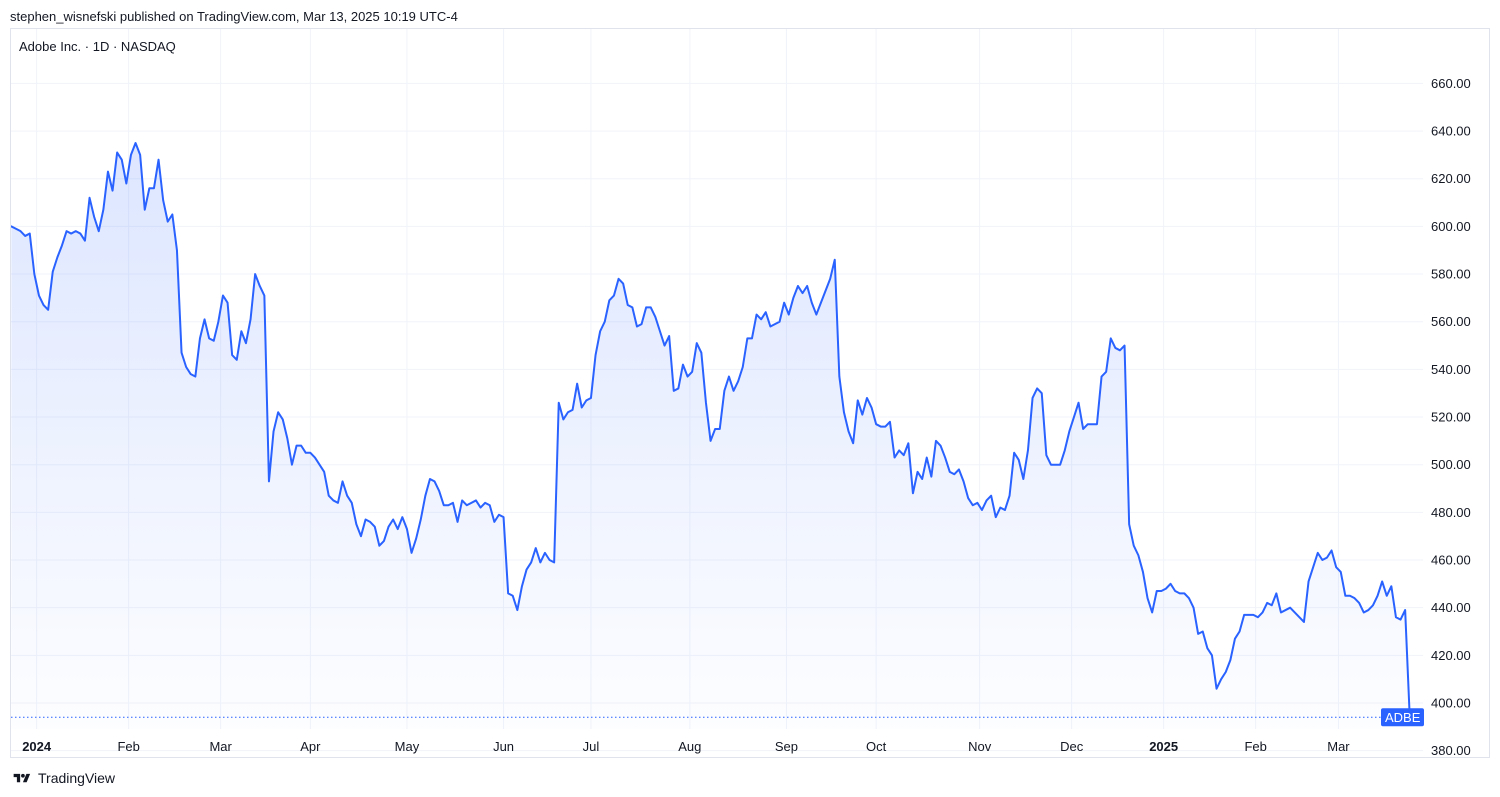 The height and width of the screenshot is (797, 1500). Describe the element at coordinates (1451, 560) in the screenshot. I see `y-tick-label: 460.00` at that location.